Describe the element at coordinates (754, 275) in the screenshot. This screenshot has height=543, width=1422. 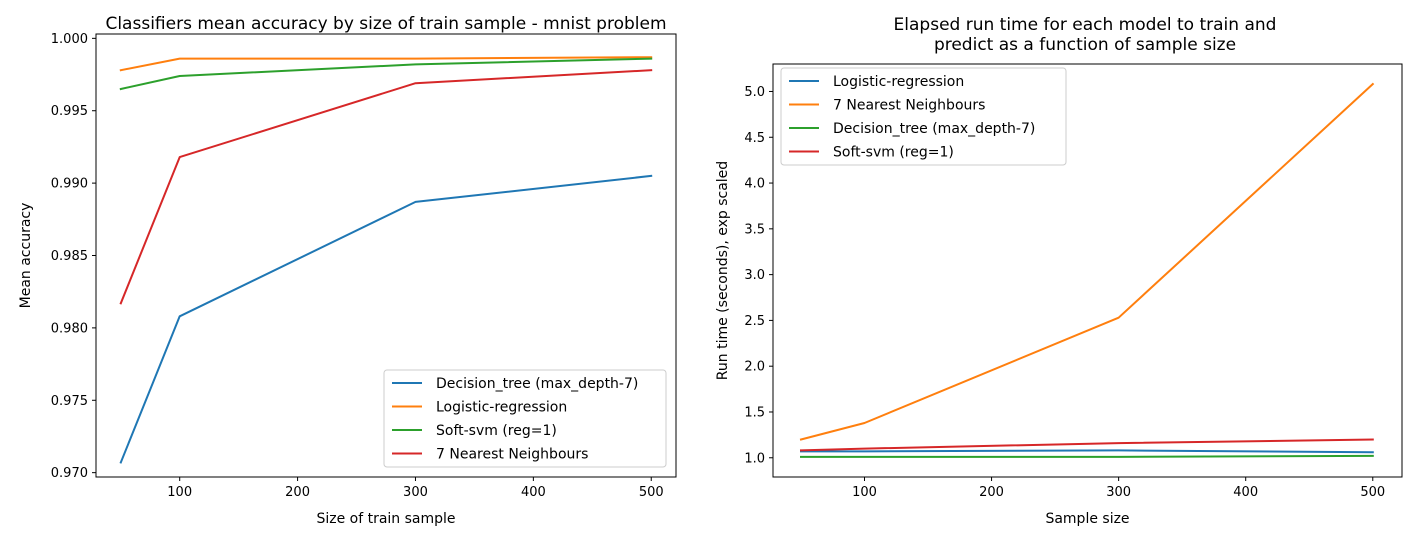
I see `y-tick-label: 3.0` at that location.